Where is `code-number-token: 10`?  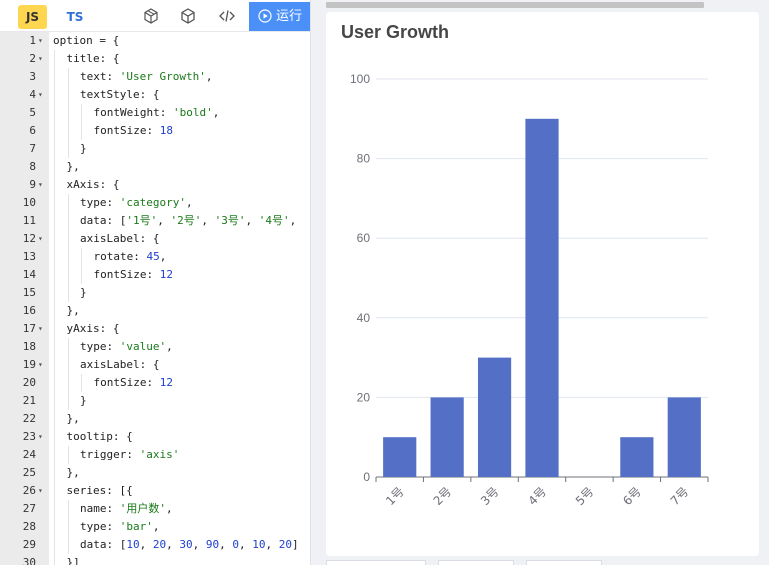
code-number-token: 10 is located at coordinates (133, 544).